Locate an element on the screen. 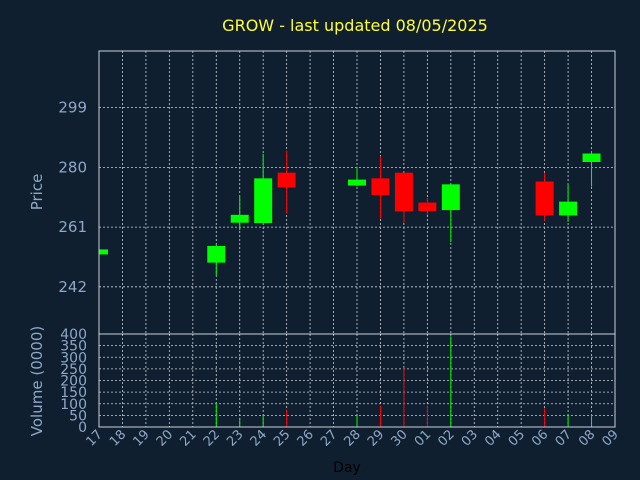 The image size is (640, 480). volume-tick-label: 50 is located at coordinates (78, 416).